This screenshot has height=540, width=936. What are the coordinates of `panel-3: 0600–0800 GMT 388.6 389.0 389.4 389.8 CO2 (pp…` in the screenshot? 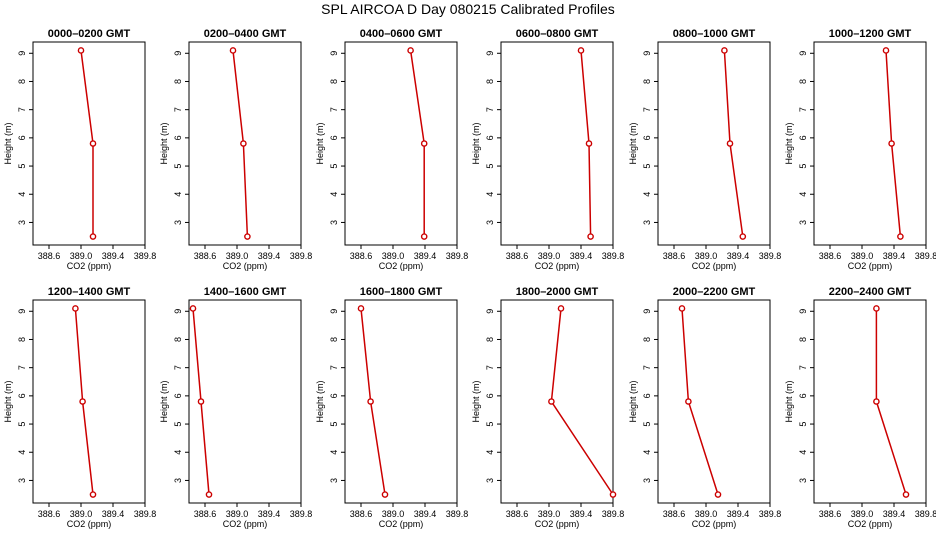 It's located at (547, 149).